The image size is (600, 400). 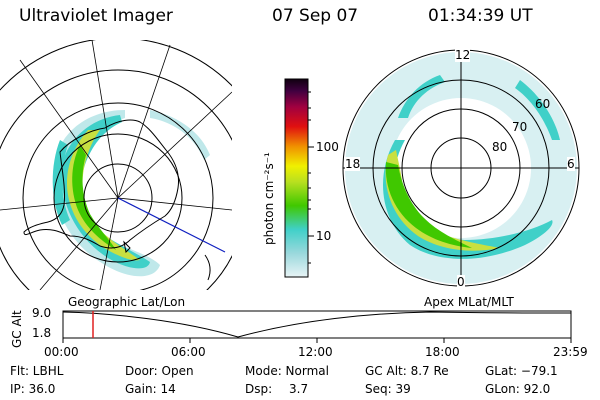 What do you see at coordinates (96, 16) in the screenshot?
I see `instrument-title: Ultraviolet Imager` at bounding box center [96, 16].